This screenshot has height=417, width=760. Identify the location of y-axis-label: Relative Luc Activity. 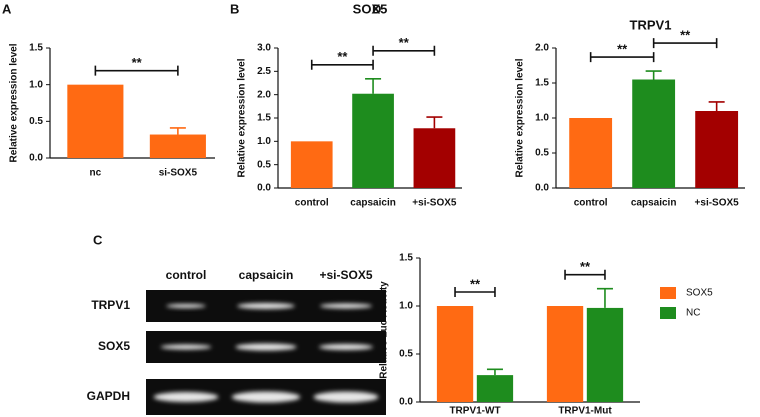
(384, 330).